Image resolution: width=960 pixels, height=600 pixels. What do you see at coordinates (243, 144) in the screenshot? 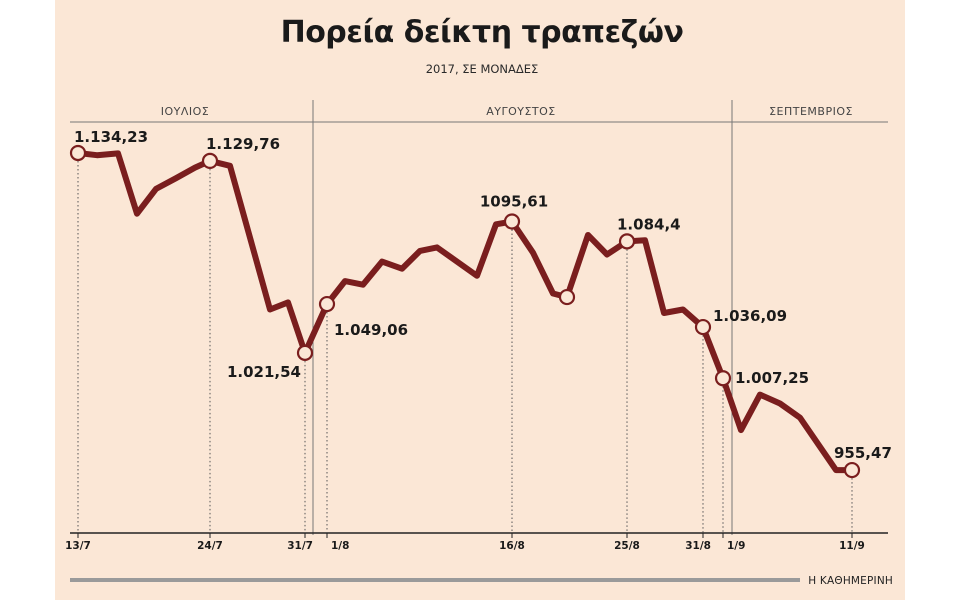
I see `data-label-7: 1.129,76` at bounding box center [243, 144].